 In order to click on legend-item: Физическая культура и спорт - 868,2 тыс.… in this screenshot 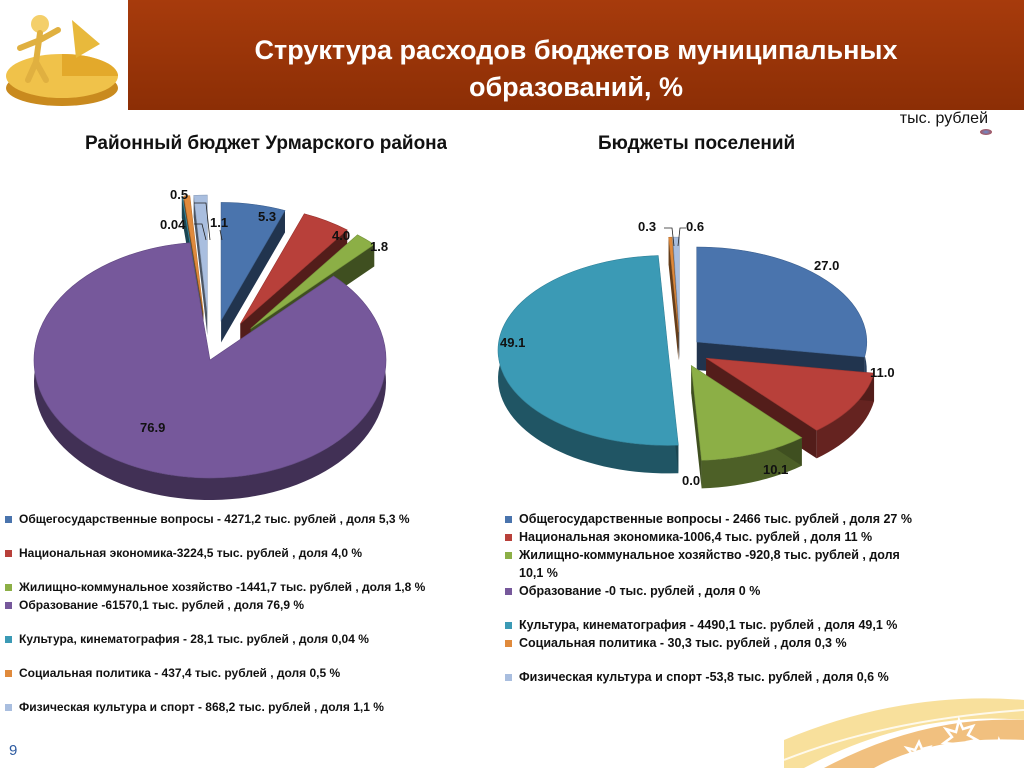, I will do `click(240, 707)`.